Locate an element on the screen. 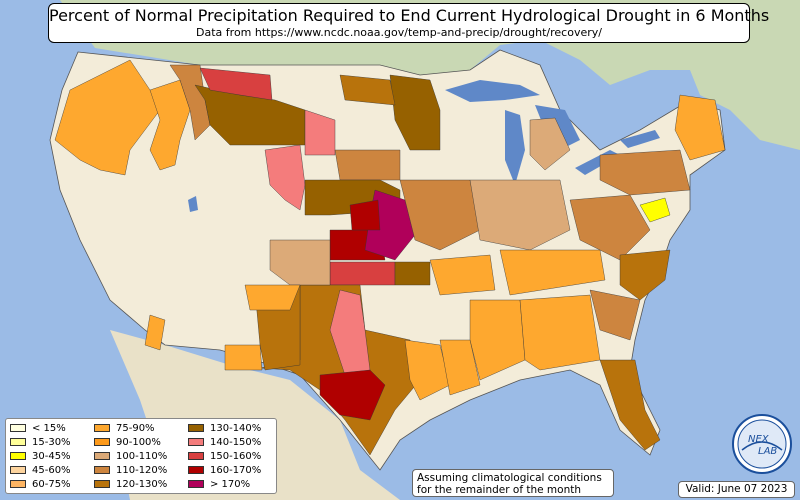 The height and width of the screenshot is (500, 800). legend-item: 150-160% is located at coordinates (224, 456).